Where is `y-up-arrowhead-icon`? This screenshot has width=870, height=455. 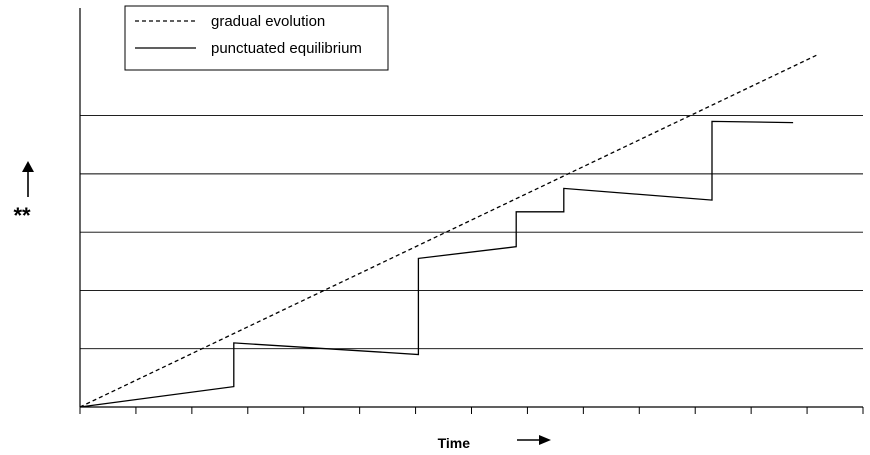
y-up-arrowhead-icon is located at coordinates (28, 166).